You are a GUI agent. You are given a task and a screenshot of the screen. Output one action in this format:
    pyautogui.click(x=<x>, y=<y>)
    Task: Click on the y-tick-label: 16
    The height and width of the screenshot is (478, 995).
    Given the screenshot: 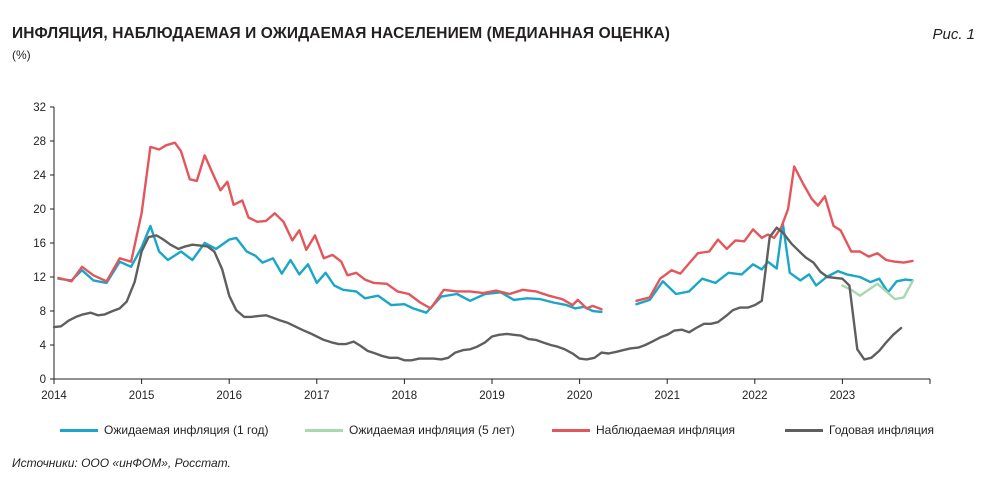 What is the action you would take?
    pyautogui.click(x=39, y=244)
    